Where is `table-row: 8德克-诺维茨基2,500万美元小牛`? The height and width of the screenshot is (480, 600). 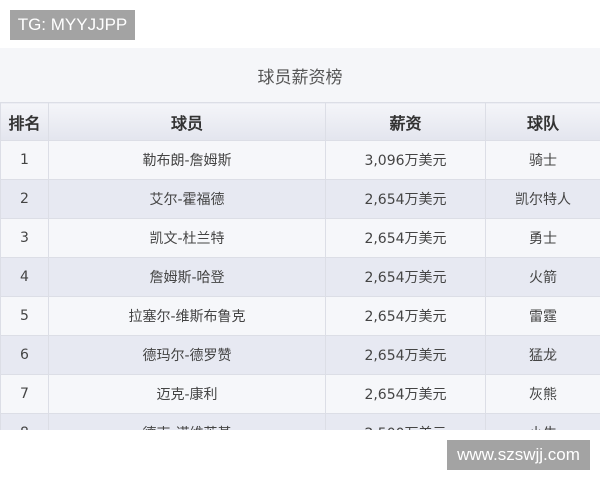 table-row: 8德克-诺维茨基2,500万美元小牛 is located at coordinates (300, 421).